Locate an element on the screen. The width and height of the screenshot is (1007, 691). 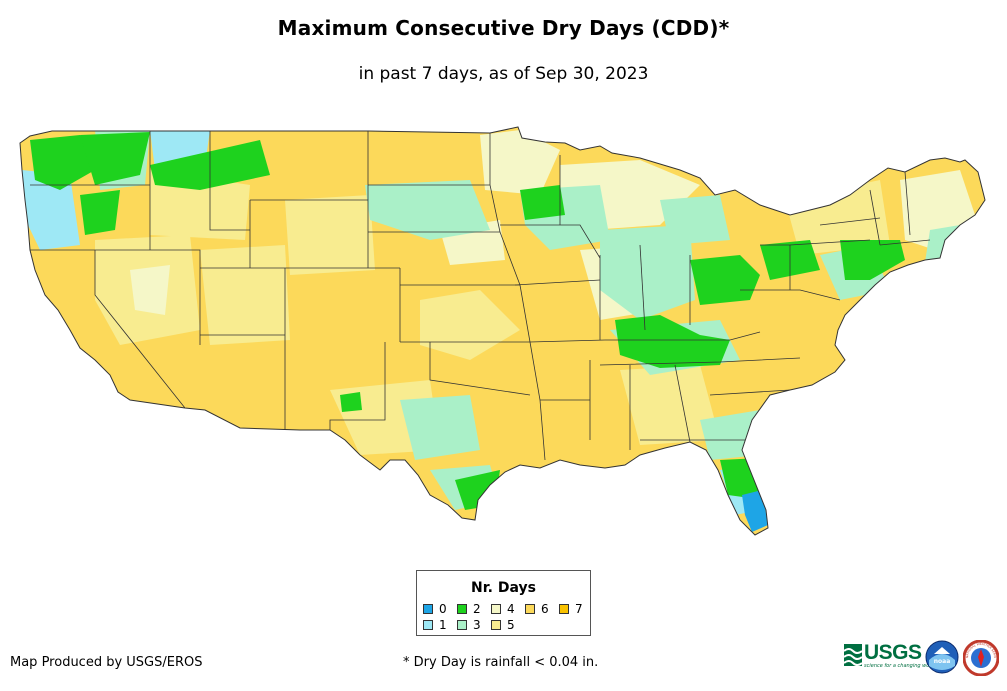
map-title: Maximum Consecutive Dry Days (CDD)* is located at coordinates (503, 28).